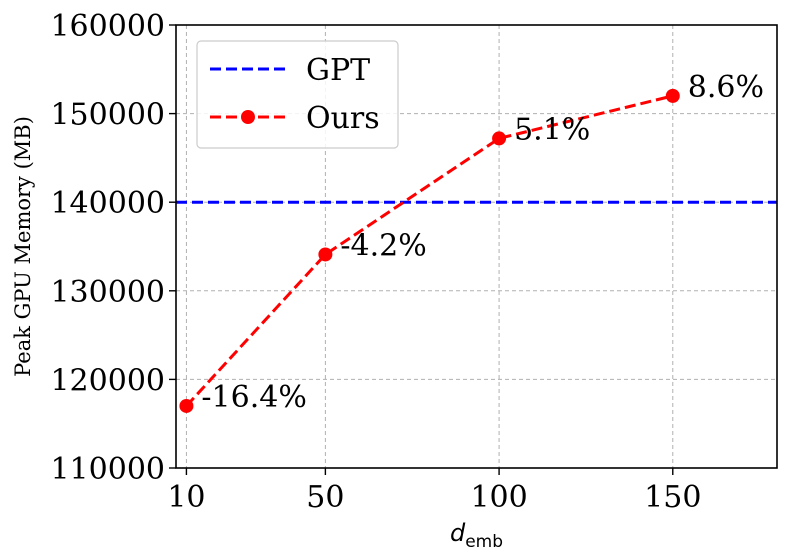 This screenshot has height=555, width=788. I want to click on legend: GPT Ours, so click(297, 94).